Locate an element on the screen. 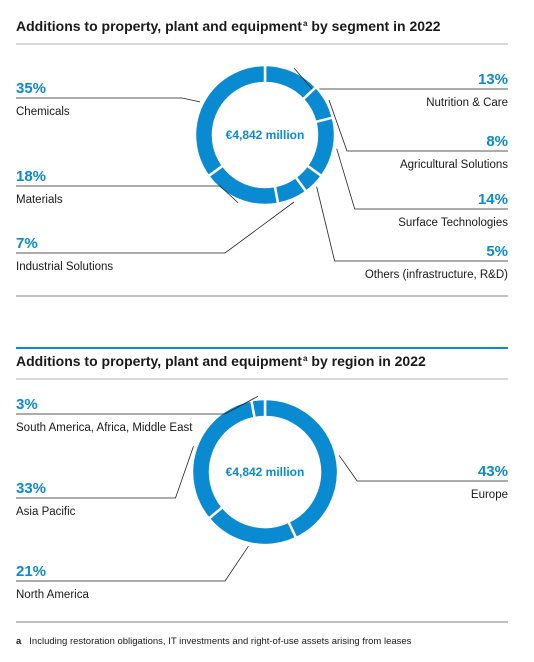  value-label: 5% is located at coordinates (497, 251).